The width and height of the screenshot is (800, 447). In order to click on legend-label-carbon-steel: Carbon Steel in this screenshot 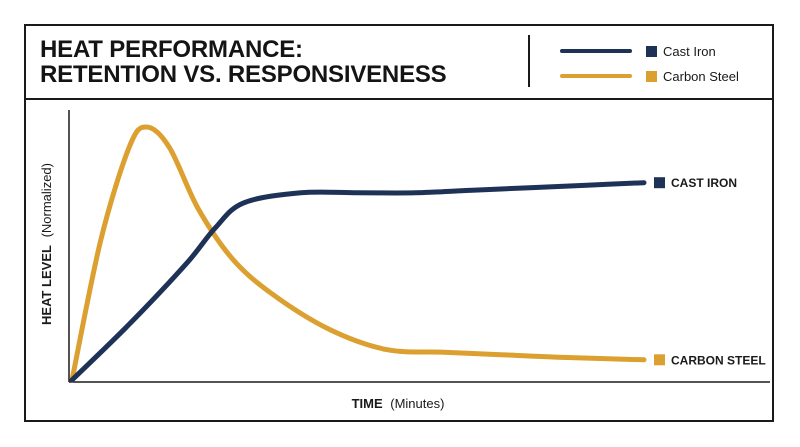, I will do `click(701, 76)`.